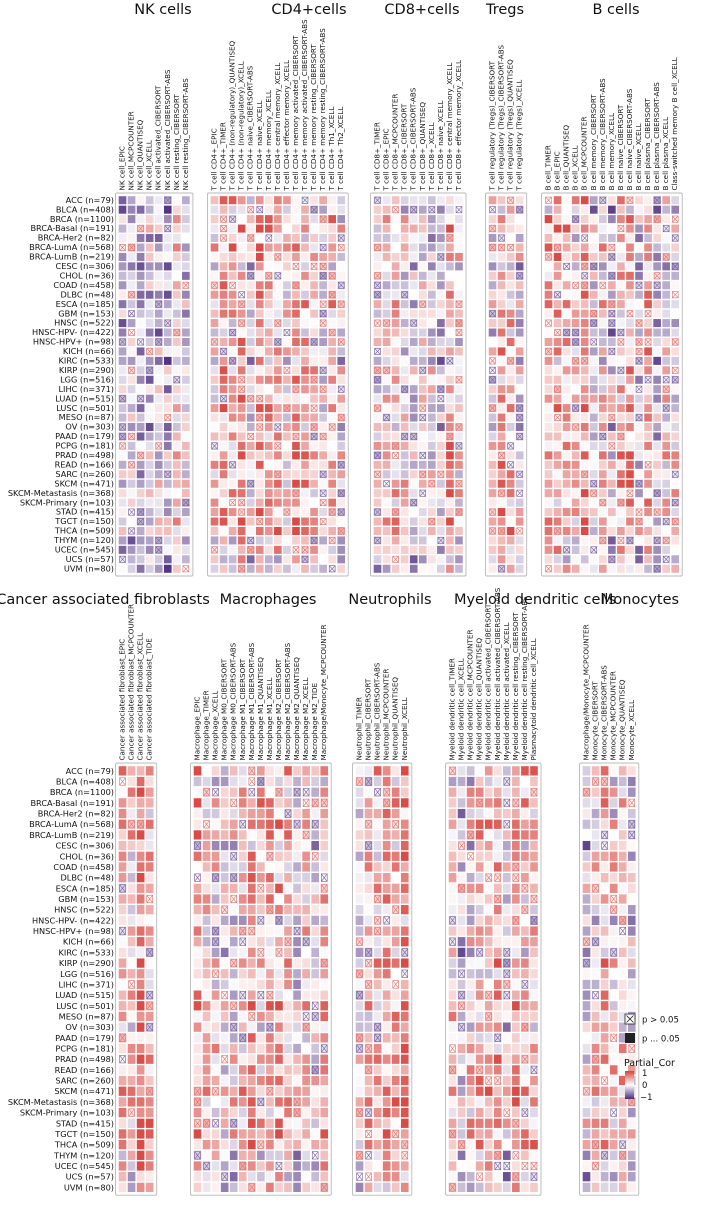  What do you see at coordinates (84, 1049) in the screenshot?
I see `row-label: PCPG (n=181)` at bounding box center [84, 1049].